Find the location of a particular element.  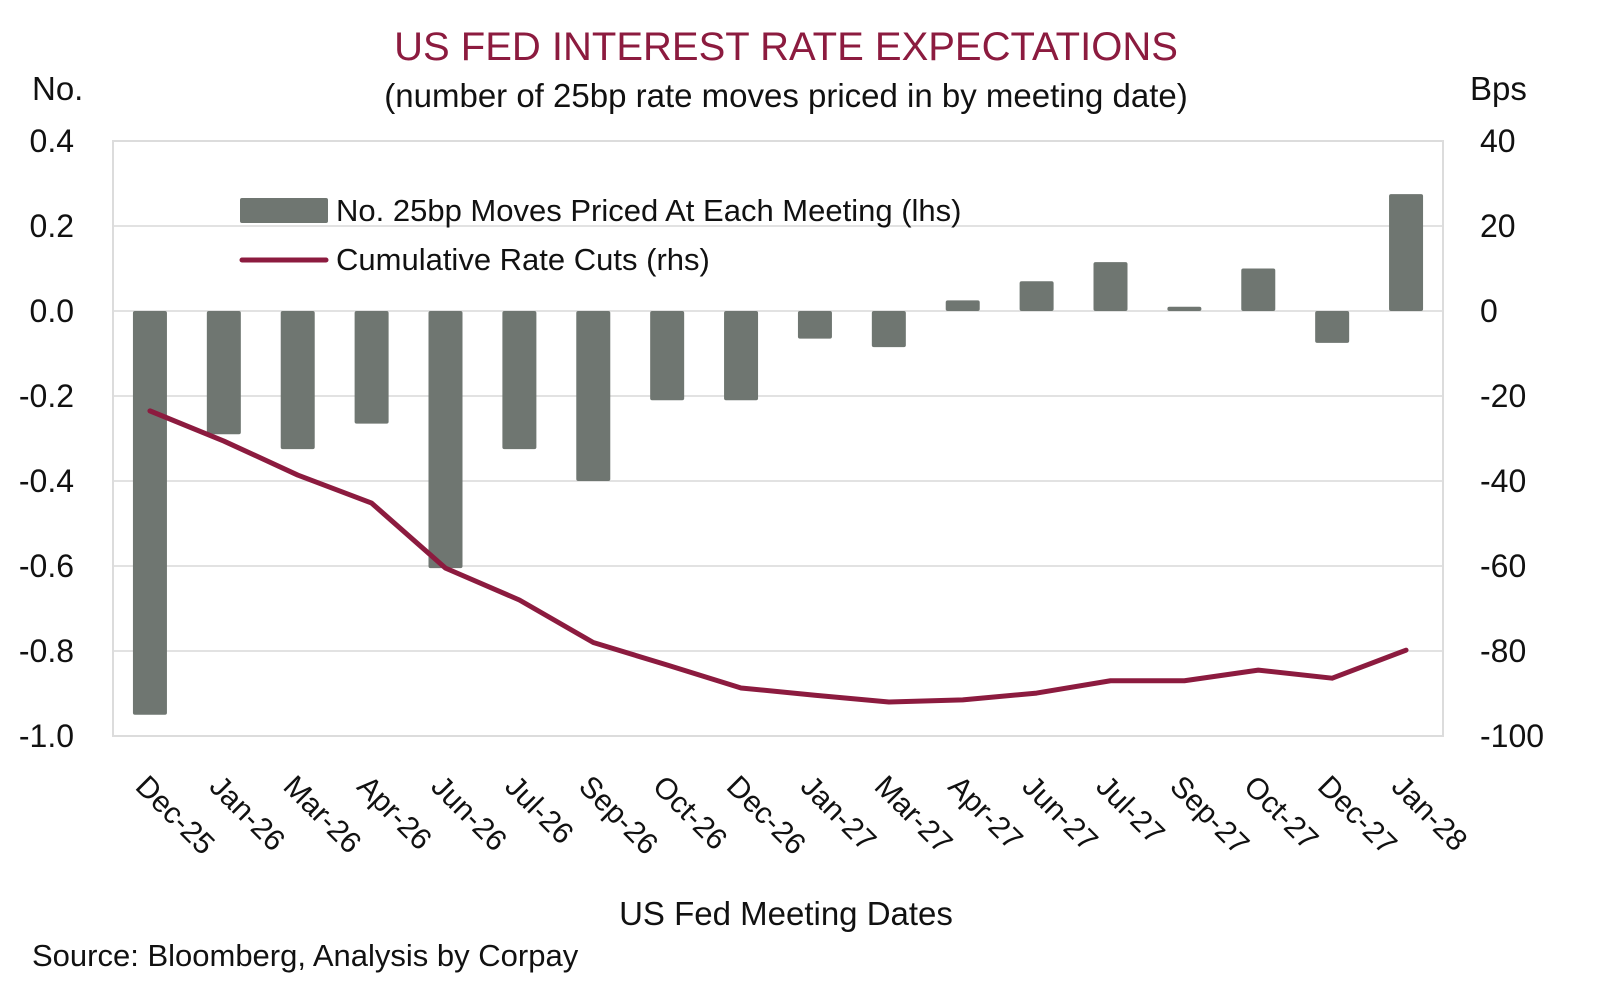

x-tick-label: Jan-26 is located at coordinates (247, 814).